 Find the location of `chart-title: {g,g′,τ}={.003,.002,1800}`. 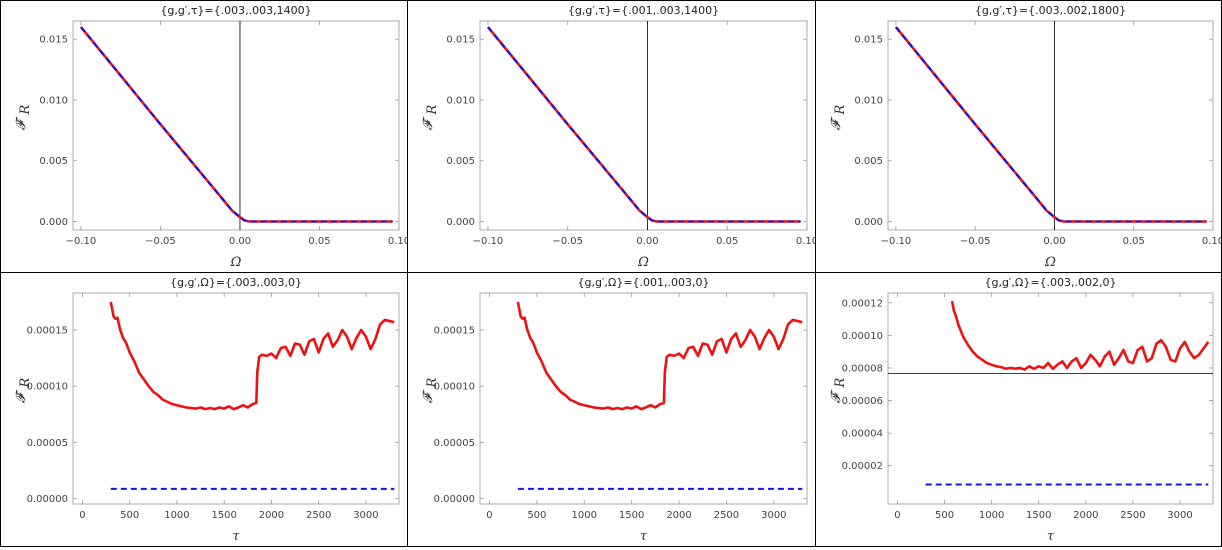

chart-title: {g,g′,τ}={.003,.002,1800} is located at coordinates (1050, 10).